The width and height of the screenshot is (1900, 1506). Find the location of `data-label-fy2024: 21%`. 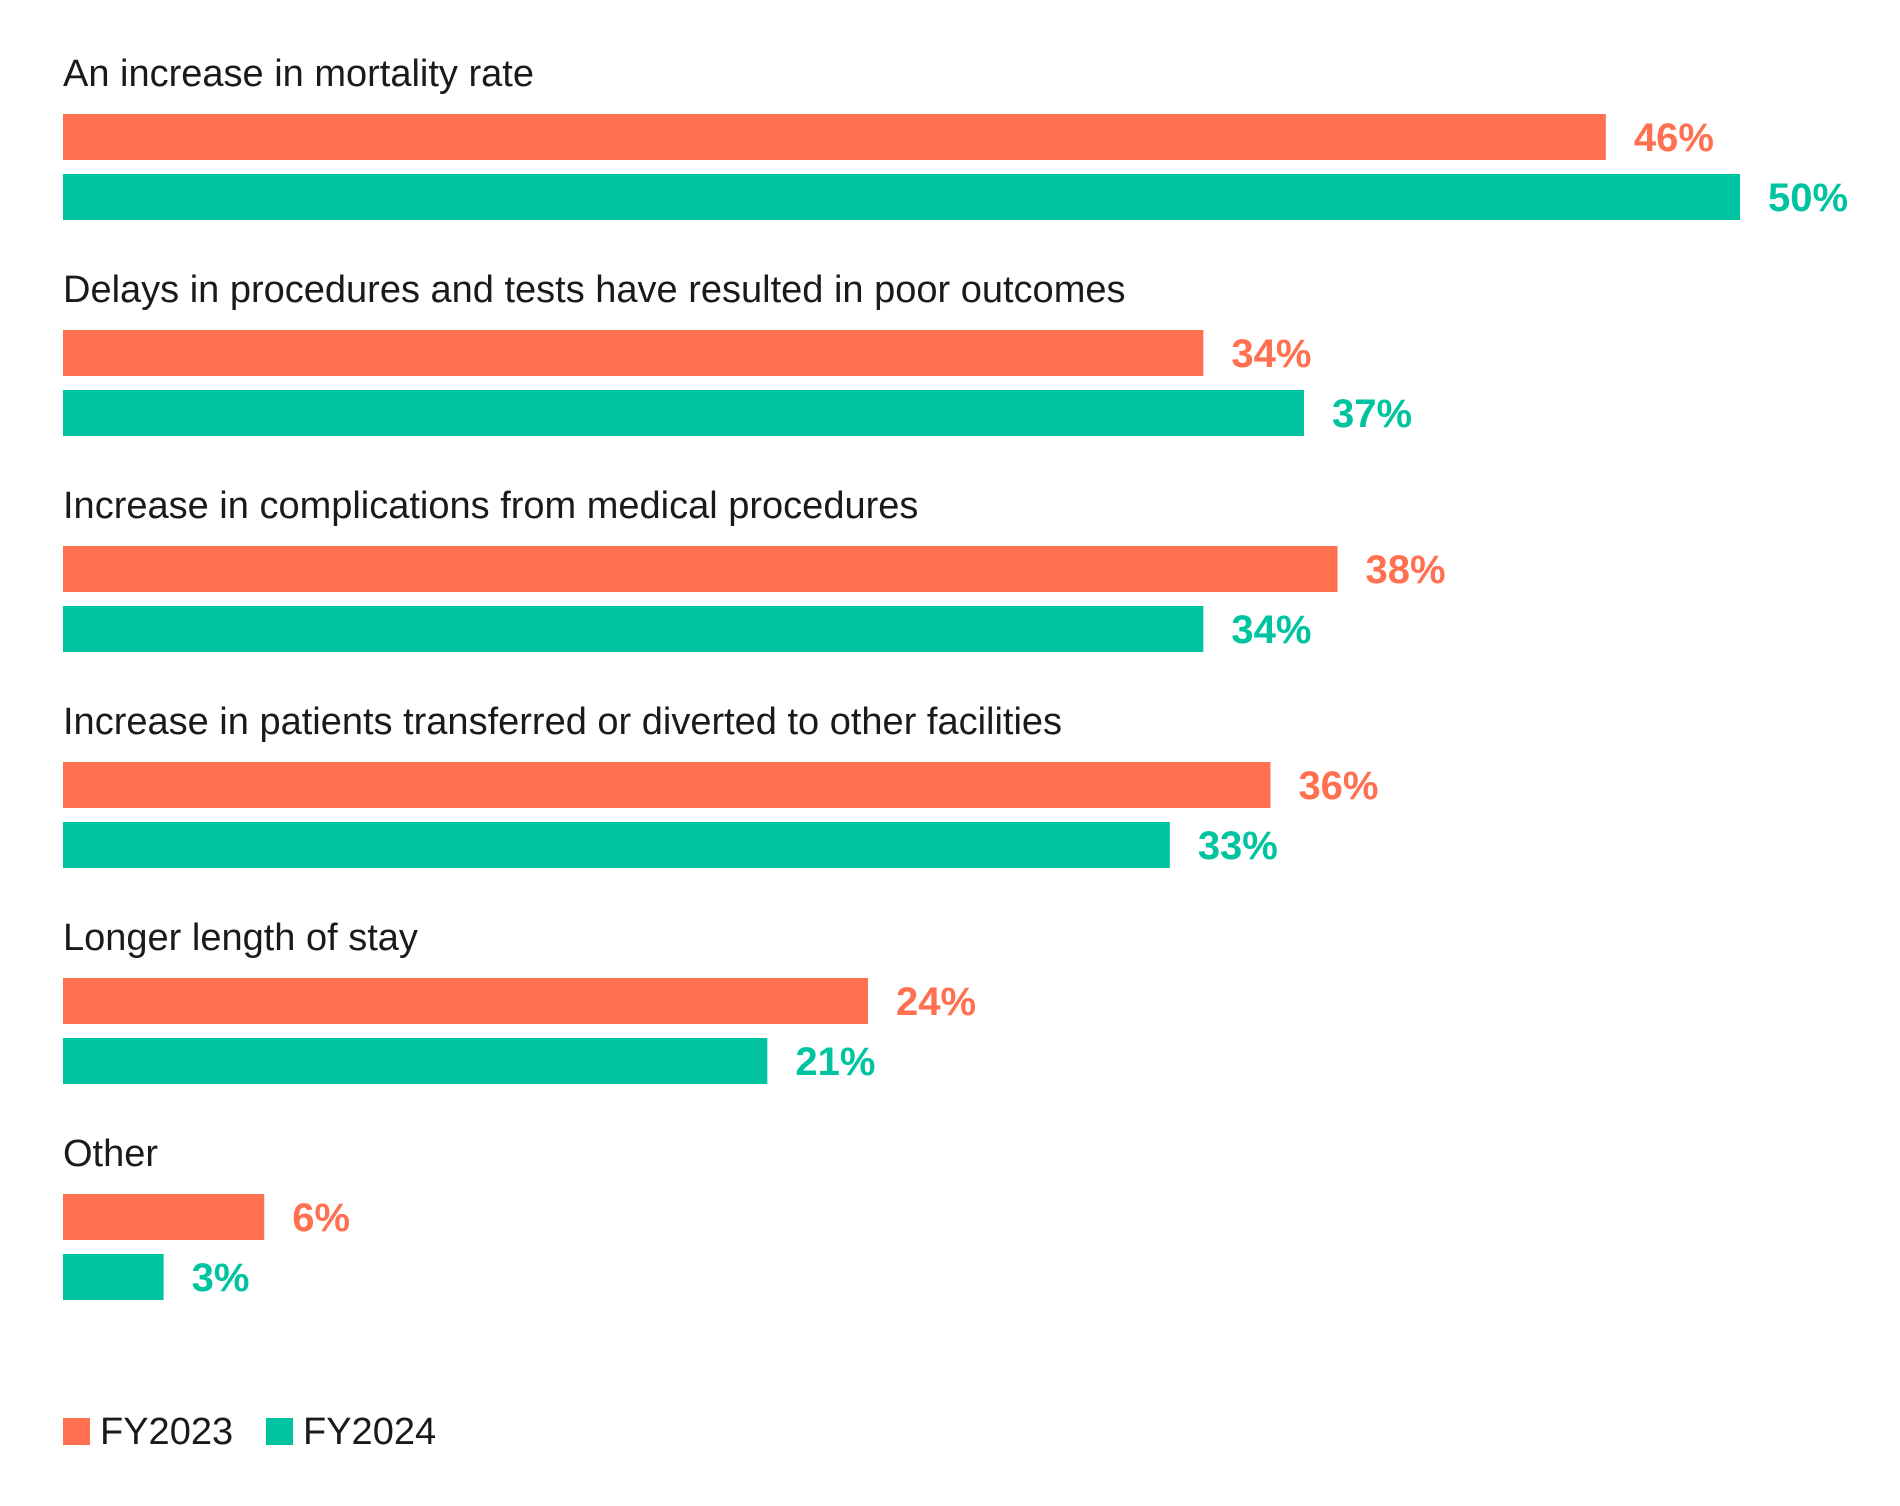

data-label-fy2024: 21% is located at coordinates (835, 1062).